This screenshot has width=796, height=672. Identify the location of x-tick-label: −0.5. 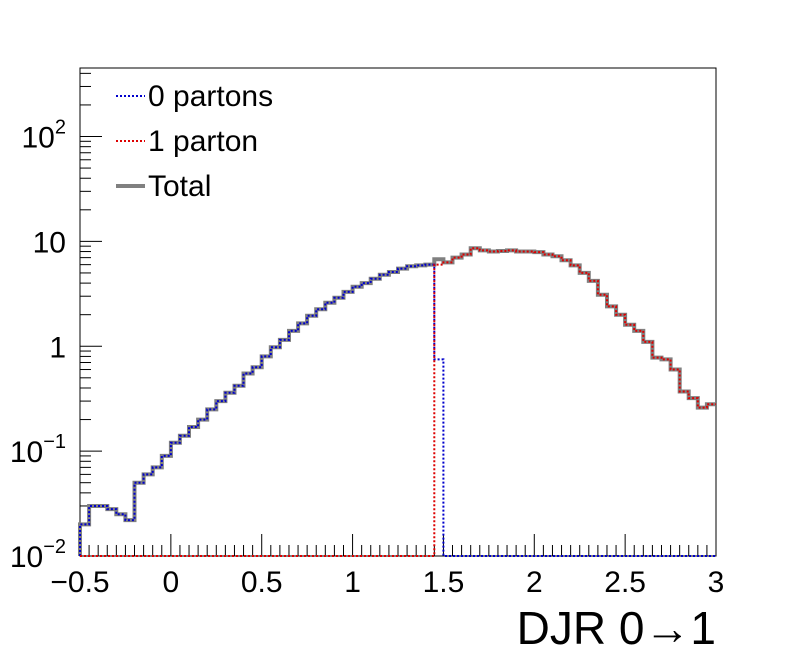
(79, 582).